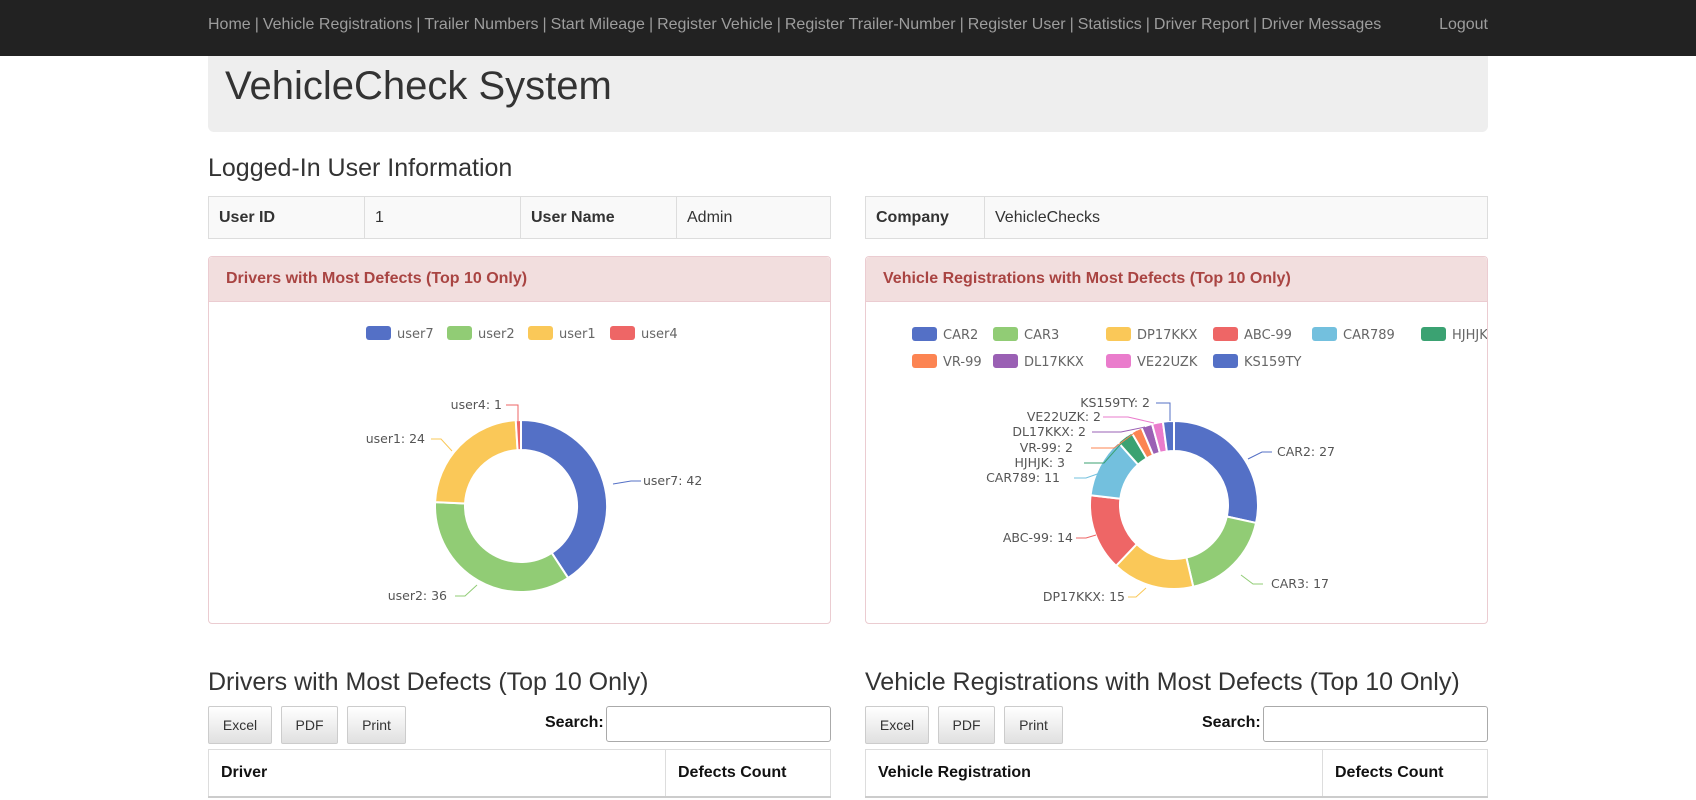  I want to click on data-label-hjhjk: HJHJK: 3, so click(1039, 462).